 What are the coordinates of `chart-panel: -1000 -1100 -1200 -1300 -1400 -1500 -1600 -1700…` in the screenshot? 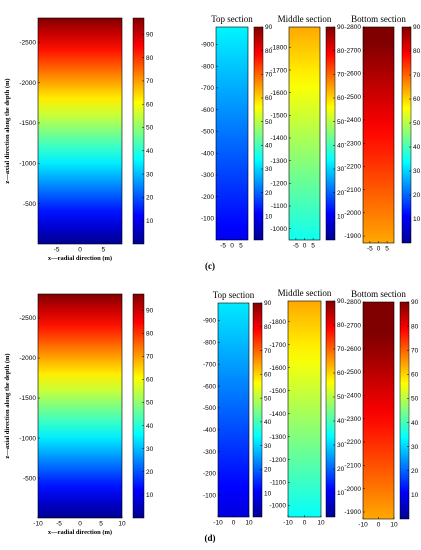 It's located at (306, 407).